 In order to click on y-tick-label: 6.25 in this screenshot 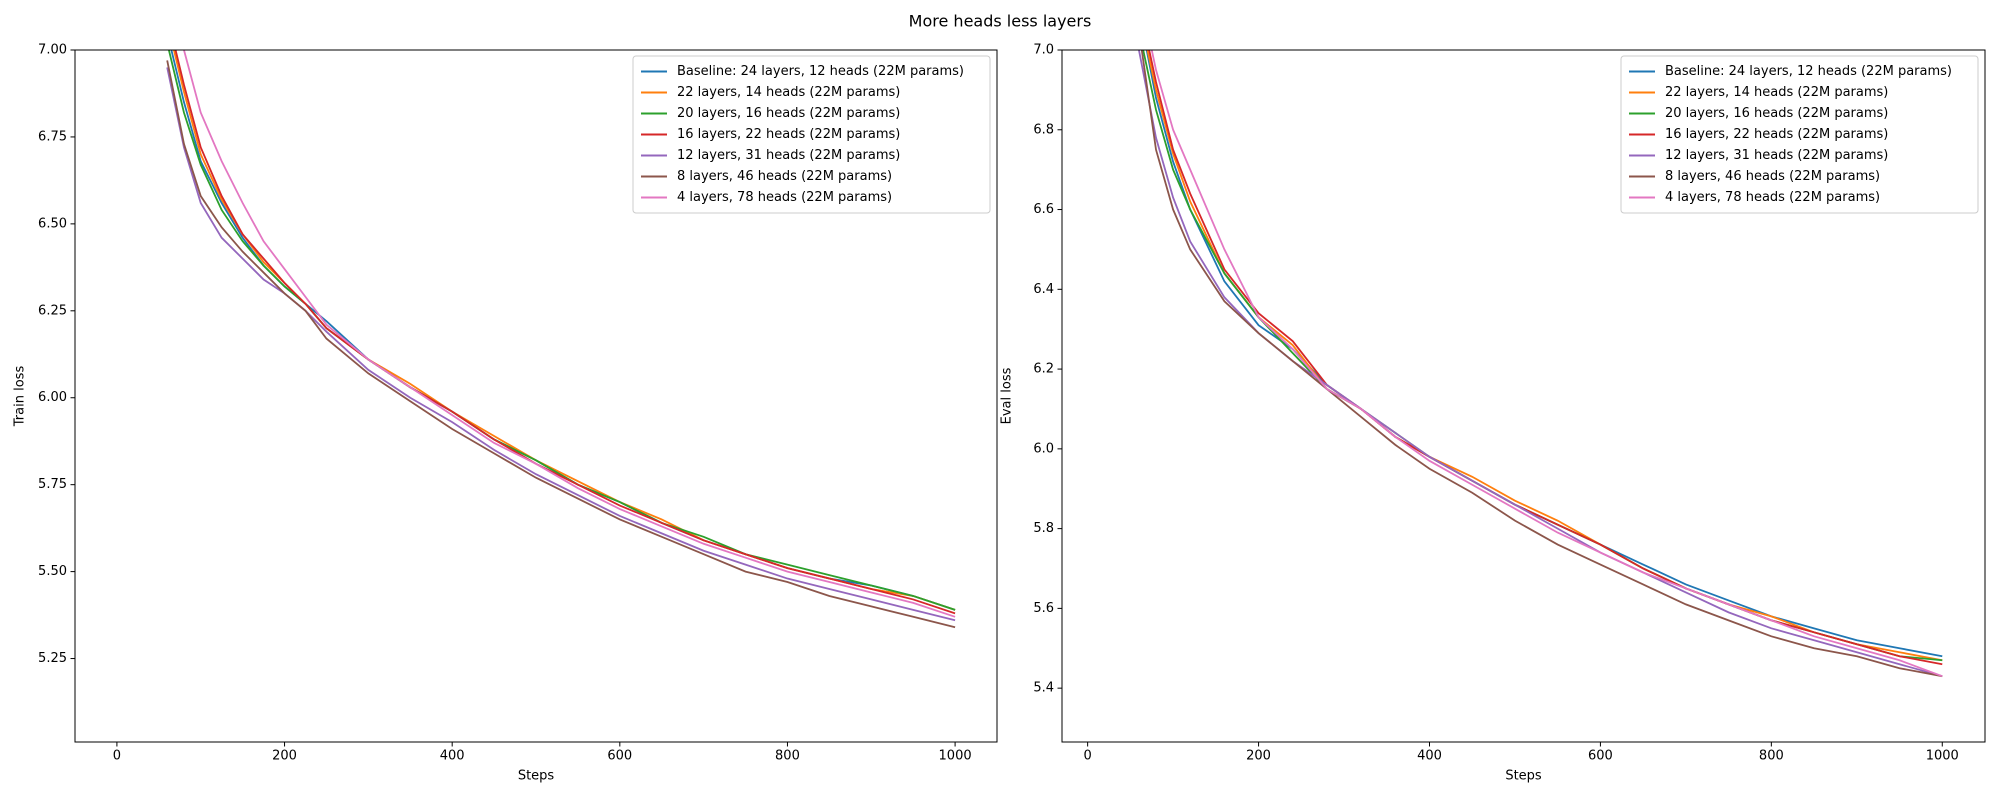, I will do `click(52, 310)`.